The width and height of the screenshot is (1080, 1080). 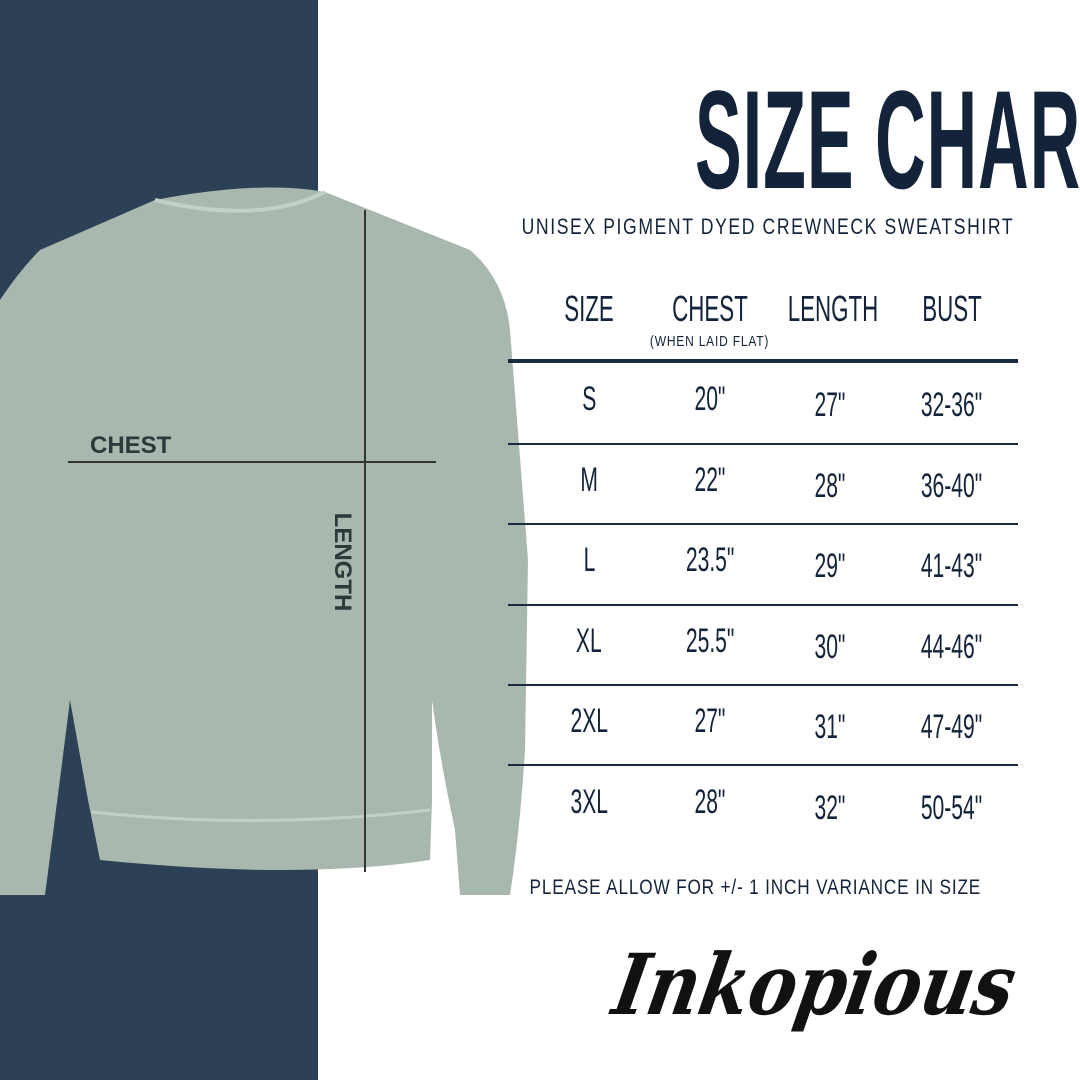 What do you see at coordinates (952, 485) in the screenshot?
I see `cell-bust: 36-40"` at bounding box center [952, 485].